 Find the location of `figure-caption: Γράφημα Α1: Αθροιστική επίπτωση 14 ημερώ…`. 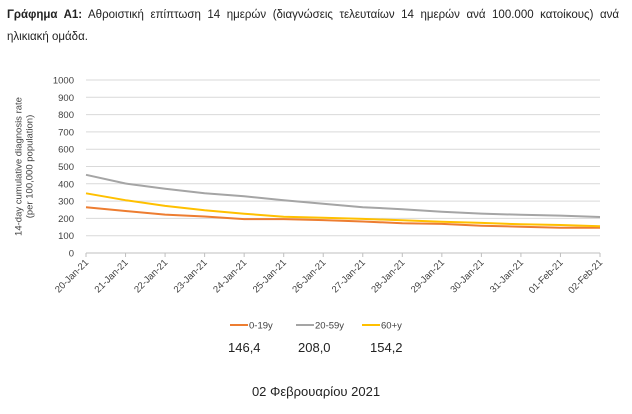

figure-caption: Γράφημα Α1: Αθροιστική επίπτωση 14 ημερώ… is located at coordinates (313, 26).